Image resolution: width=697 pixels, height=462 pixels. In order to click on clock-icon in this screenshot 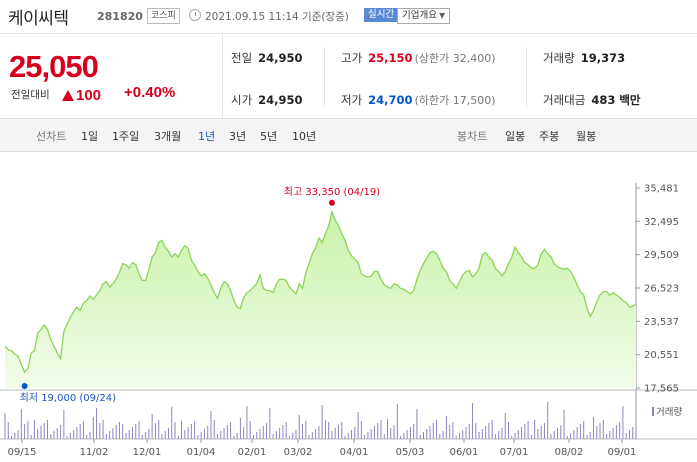, I will do `click(195, 15)`.